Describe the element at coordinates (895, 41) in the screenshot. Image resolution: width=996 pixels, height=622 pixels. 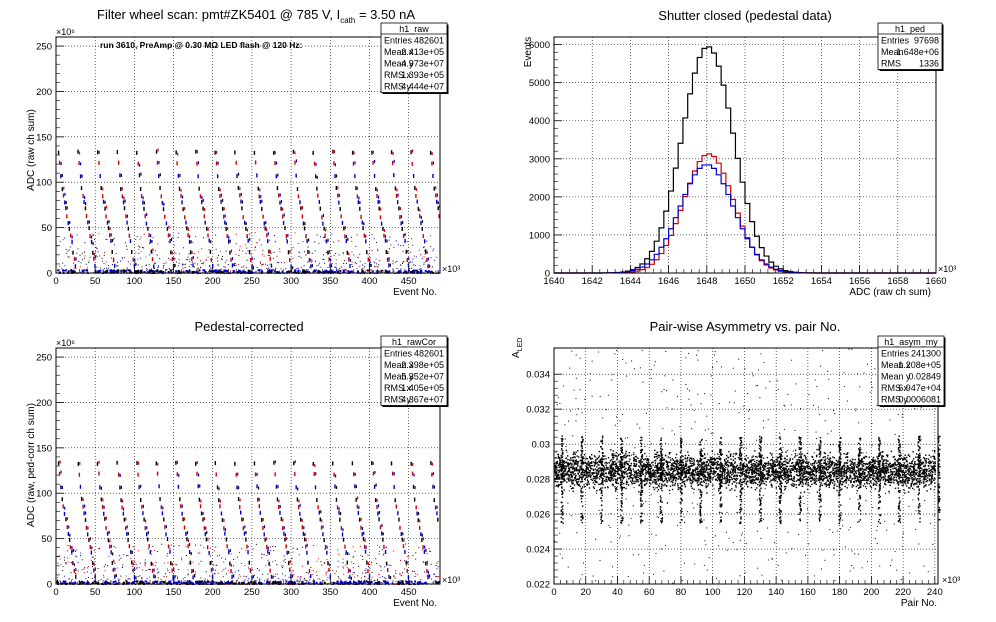
I see `stats-label: Entries` at that location.